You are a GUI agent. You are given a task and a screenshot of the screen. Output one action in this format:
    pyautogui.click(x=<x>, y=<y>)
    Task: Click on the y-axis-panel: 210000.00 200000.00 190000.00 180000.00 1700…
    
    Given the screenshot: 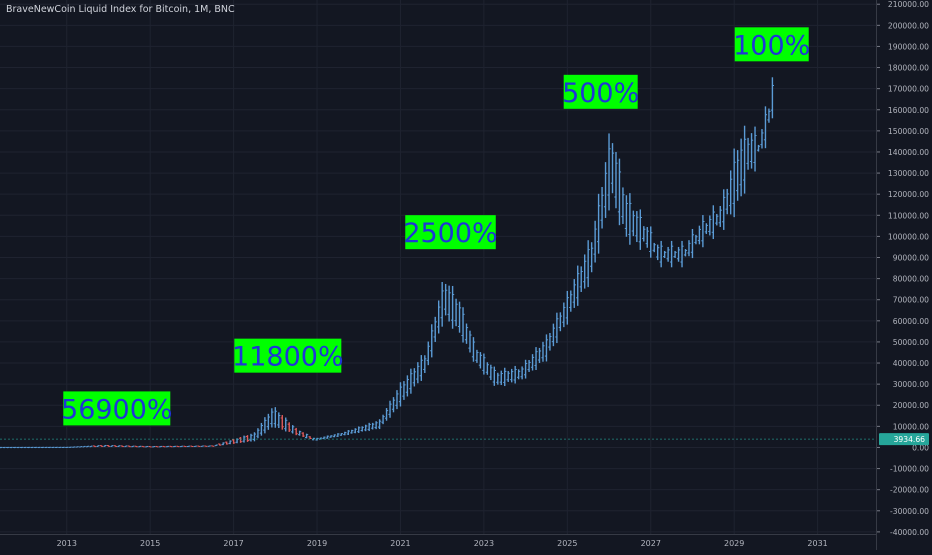 What is the action you would take?
    pyautogui.click(x=904, y=275)
    